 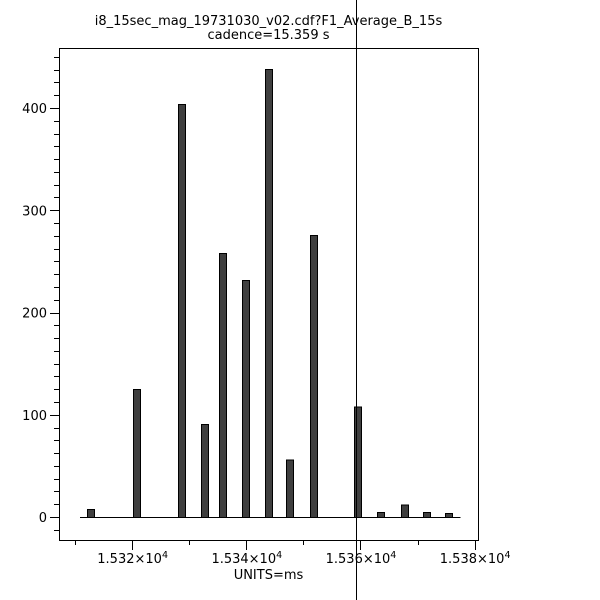 What do you see at coordinates (268, 575) in the screenshot?
I see `x-axis-label: UNITS=ms` at bounding box center [268, 575].